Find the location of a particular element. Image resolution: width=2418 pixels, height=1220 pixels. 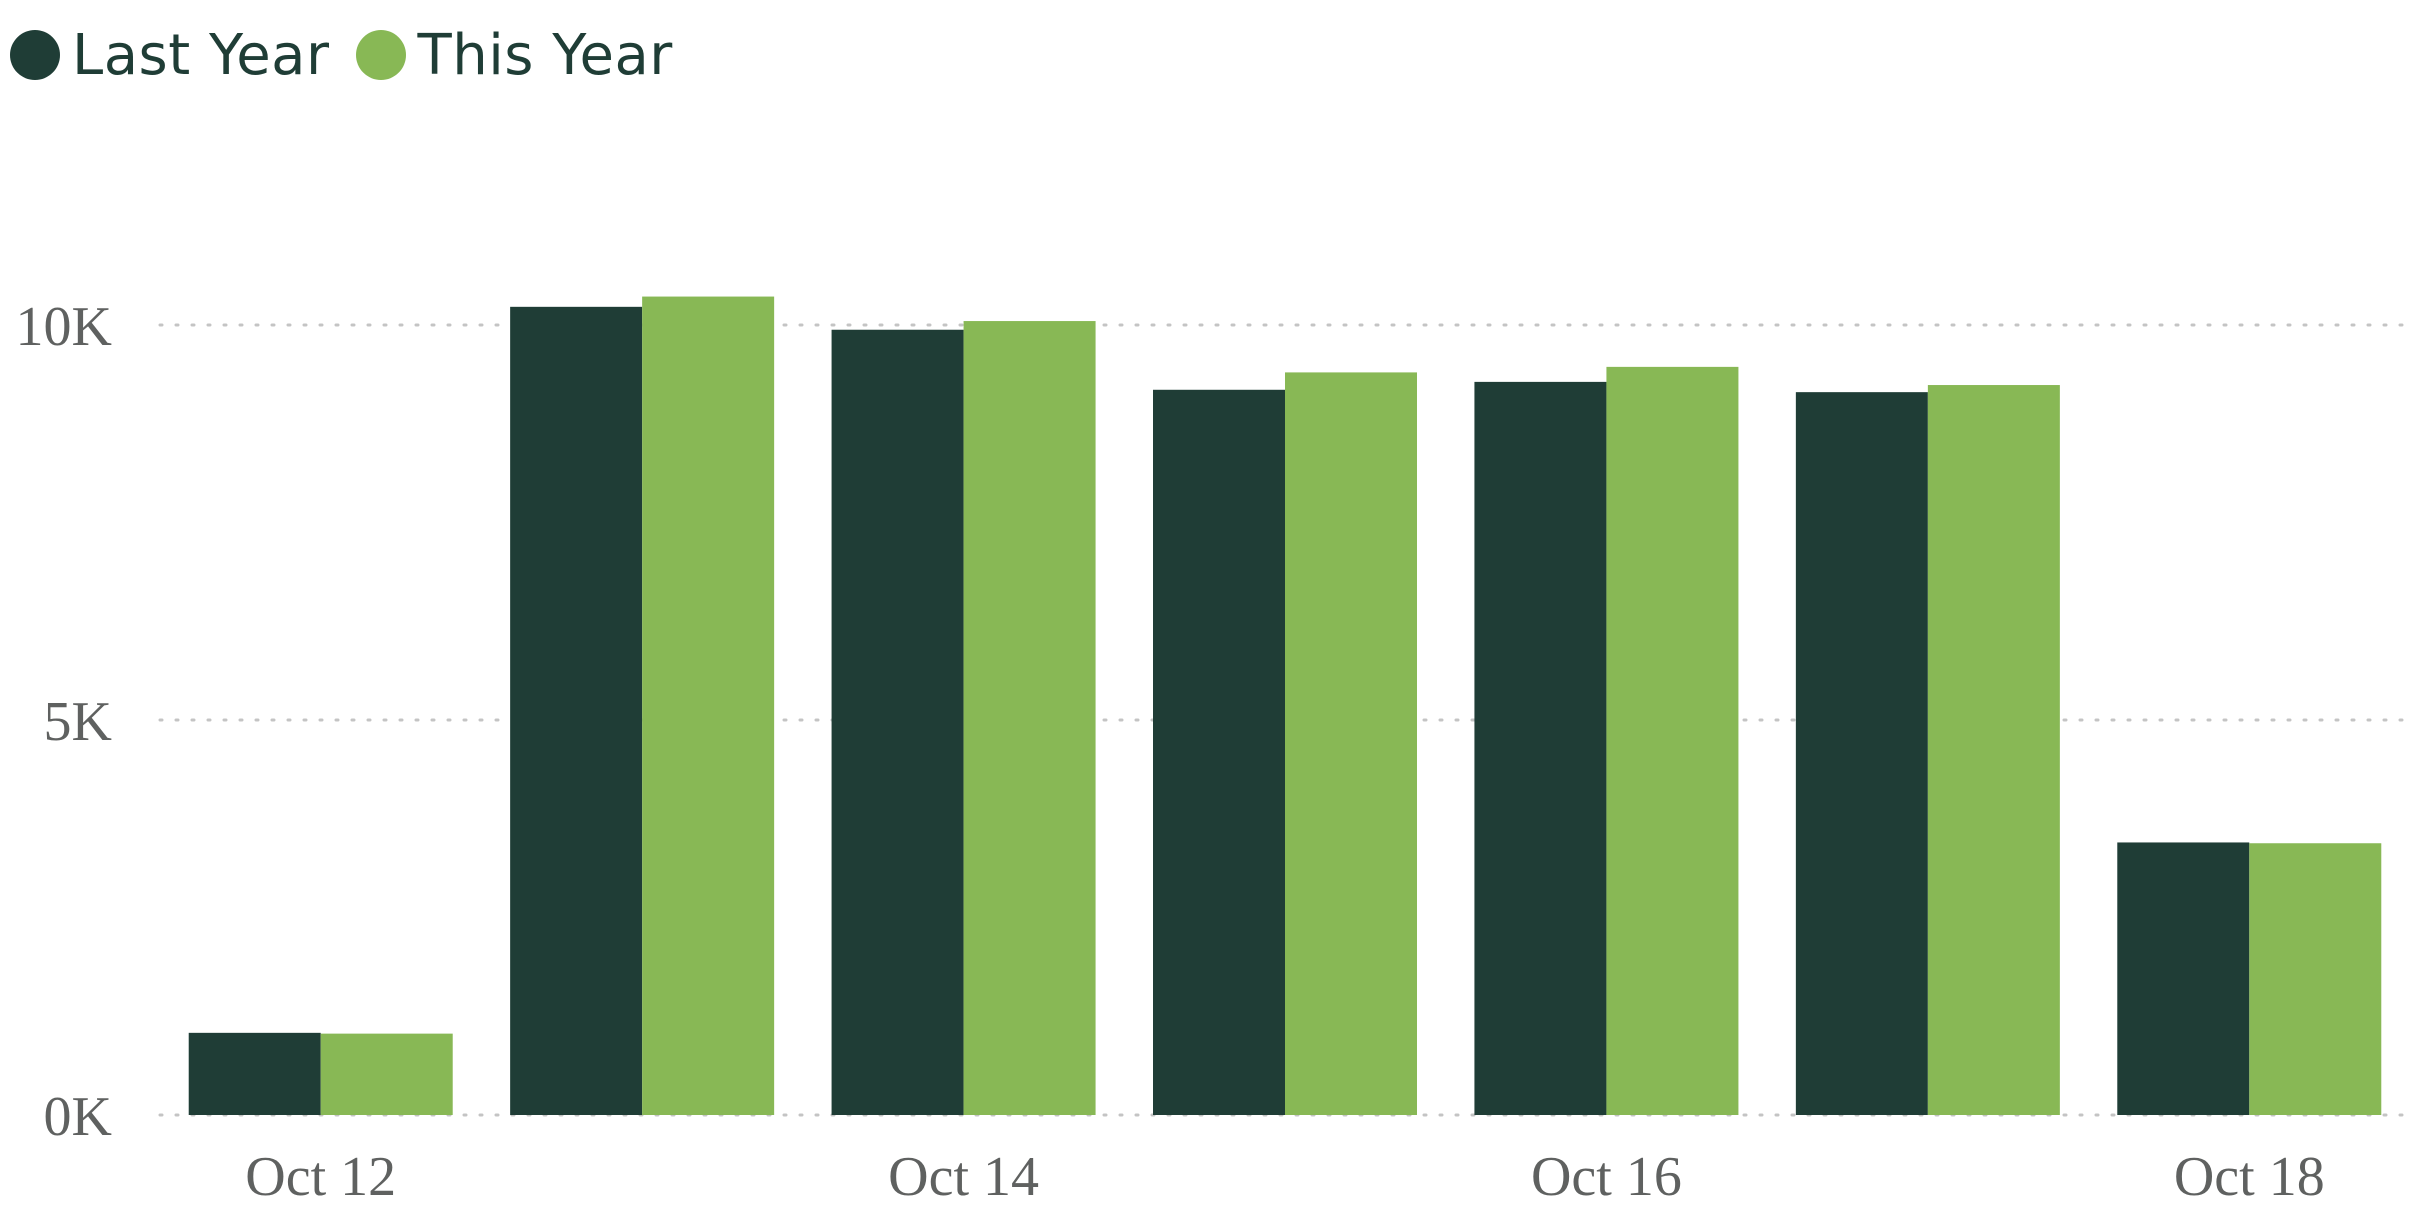

legend-item-this-year: This Year is located at coordinates (514, 55).